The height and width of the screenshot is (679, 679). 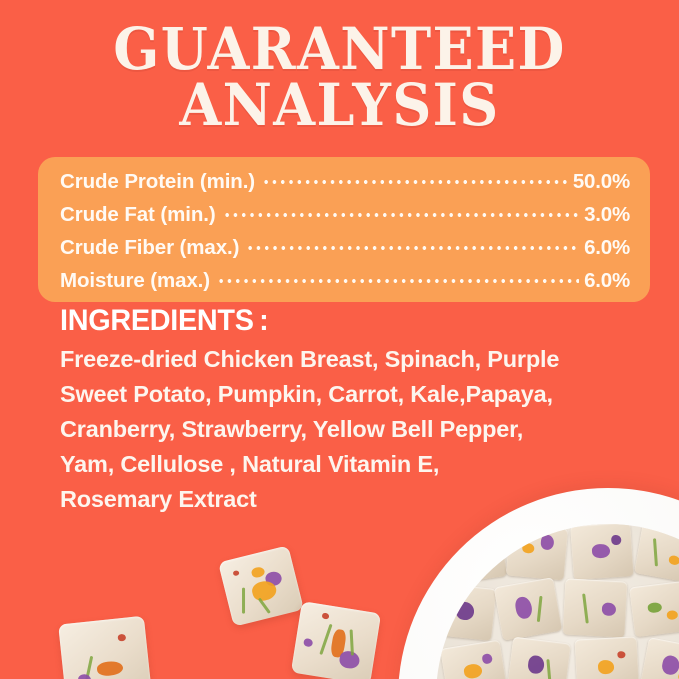 I want to click on ingredients-heading: INGREDIENTS :, so click(x=164, y=320).